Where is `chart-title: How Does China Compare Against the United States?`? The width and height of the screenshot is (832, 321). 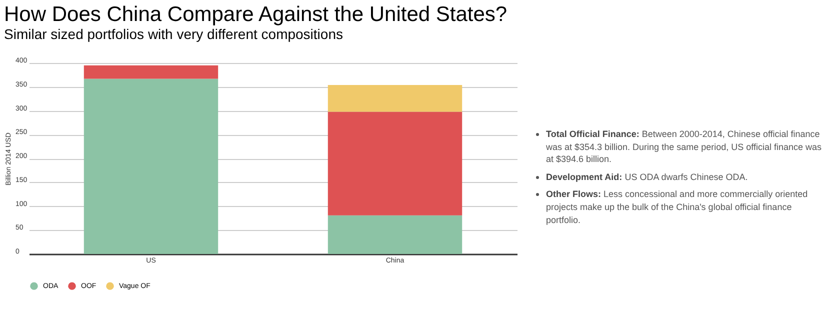
chart-title: How Does China Compare Against the United States? is located at coordinates (256, 14).